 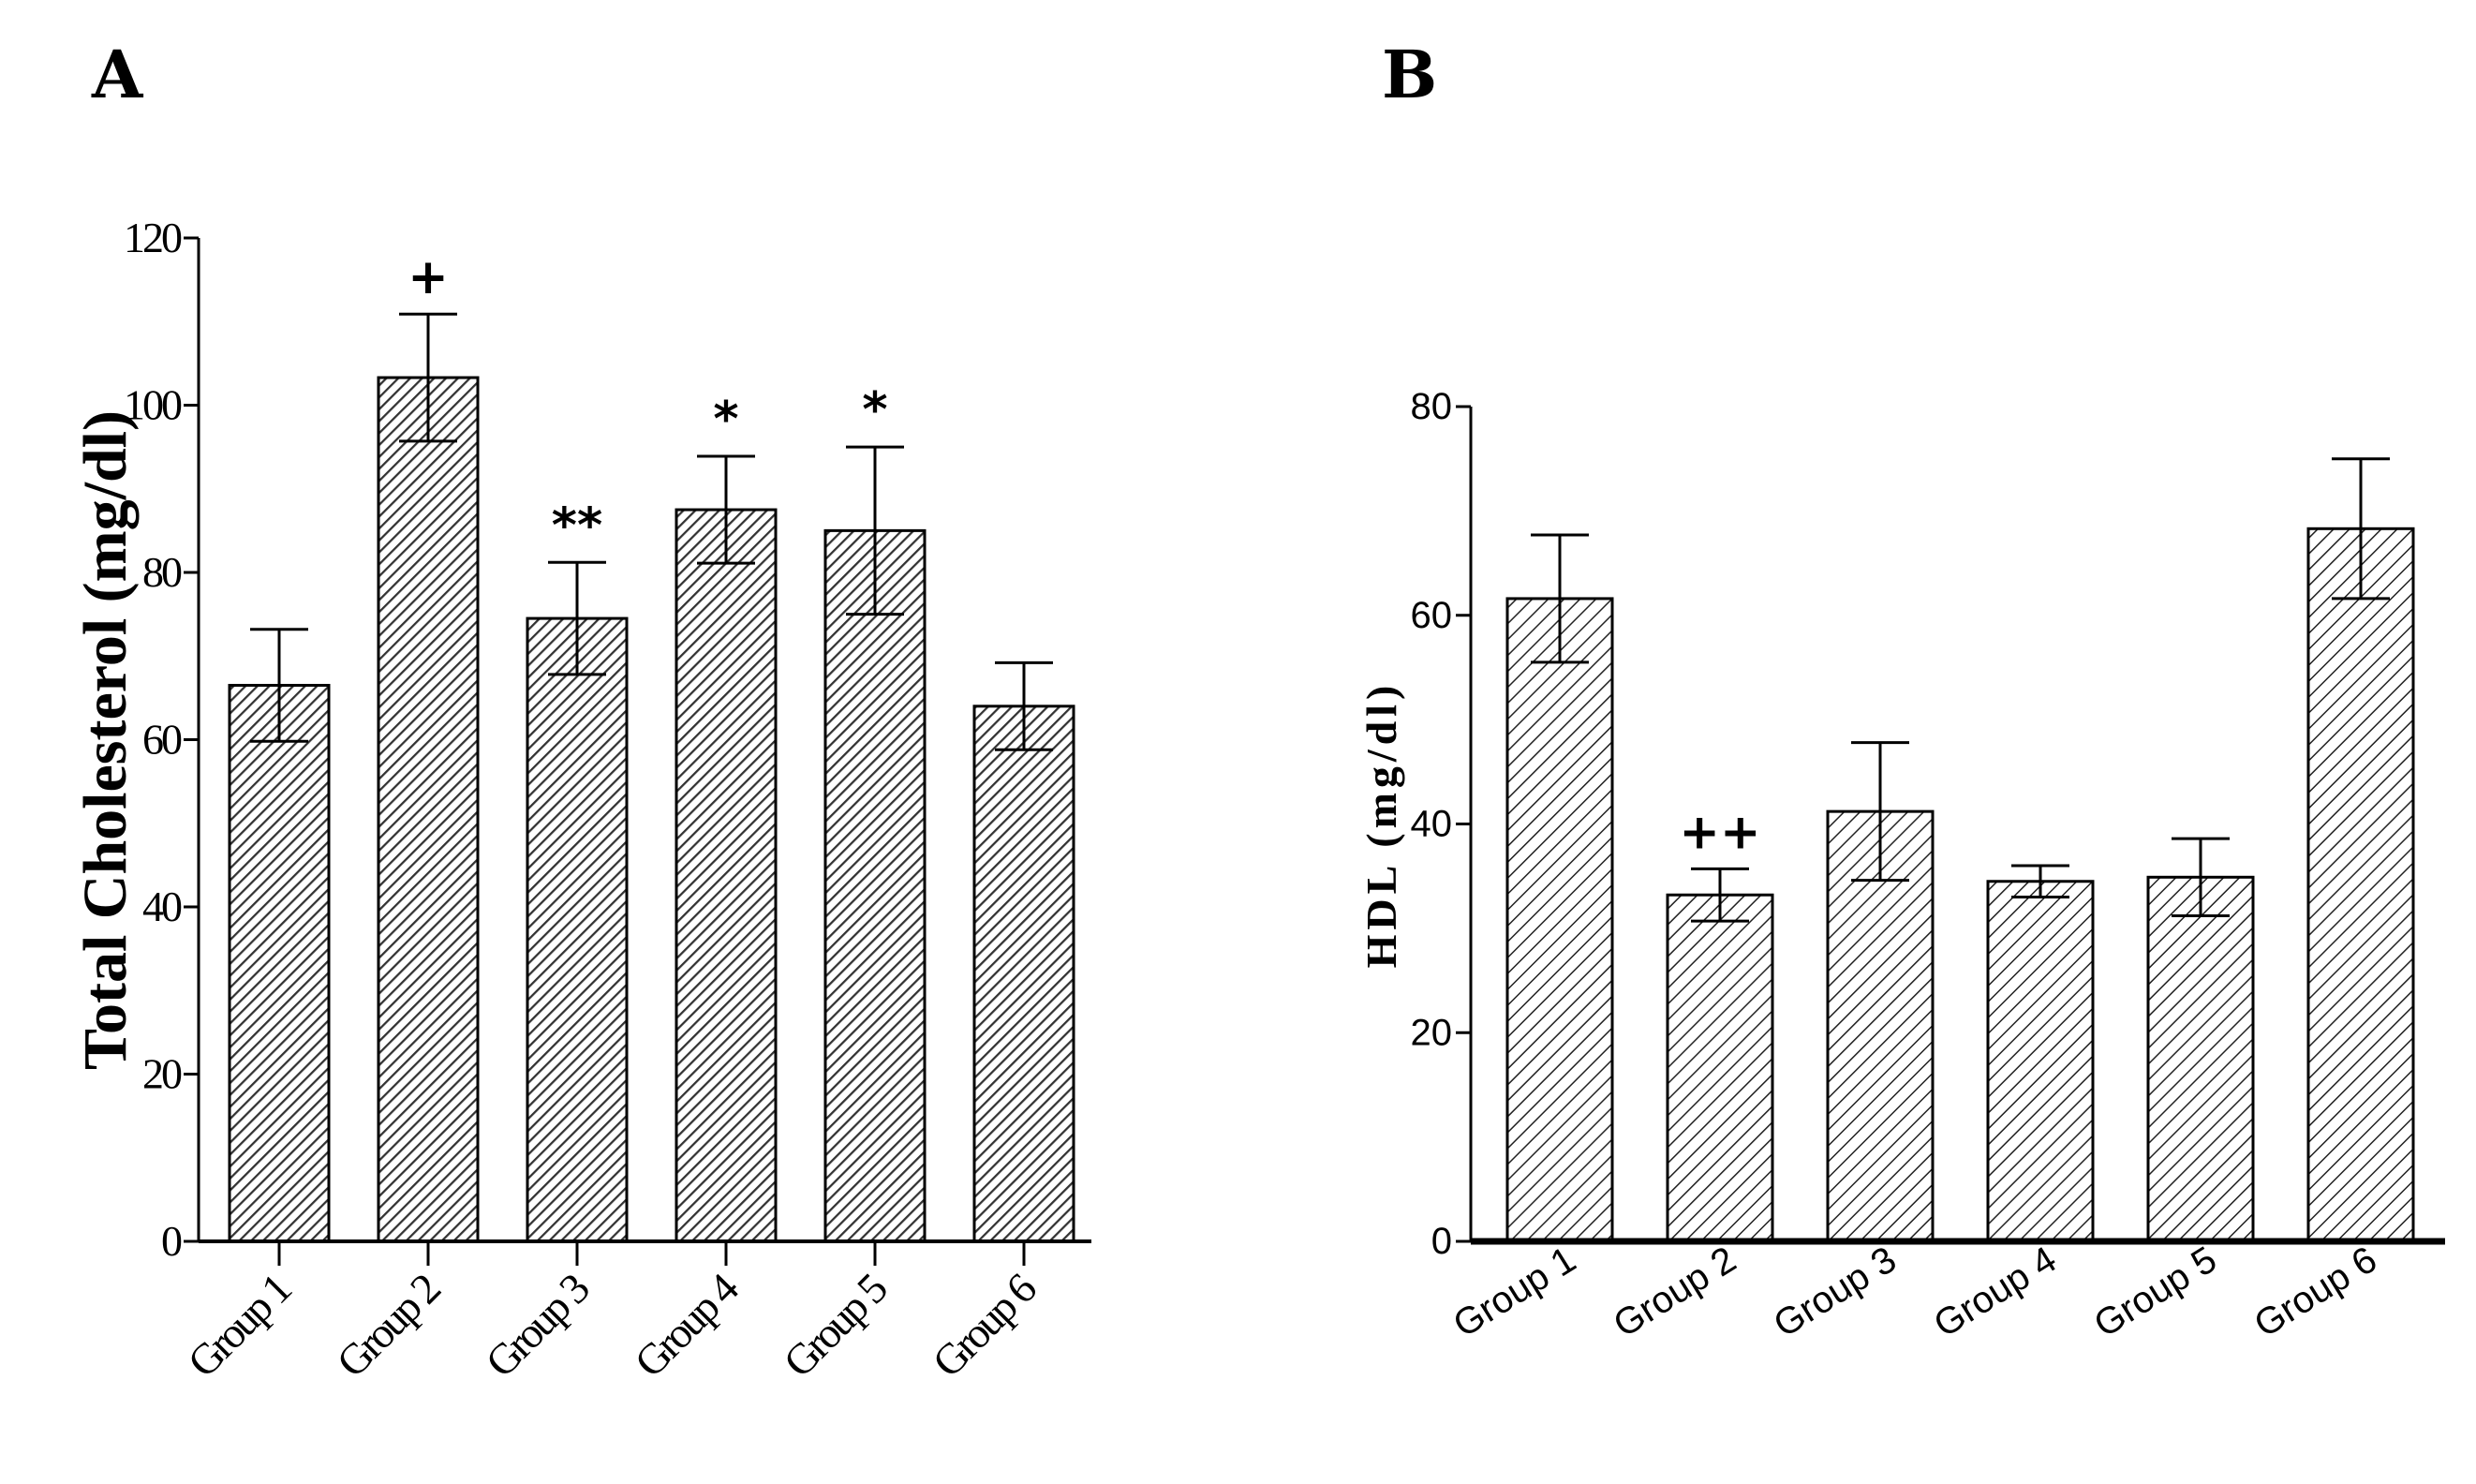 I want to click on significance-label-2: ++, so click(x=1719, y=832).